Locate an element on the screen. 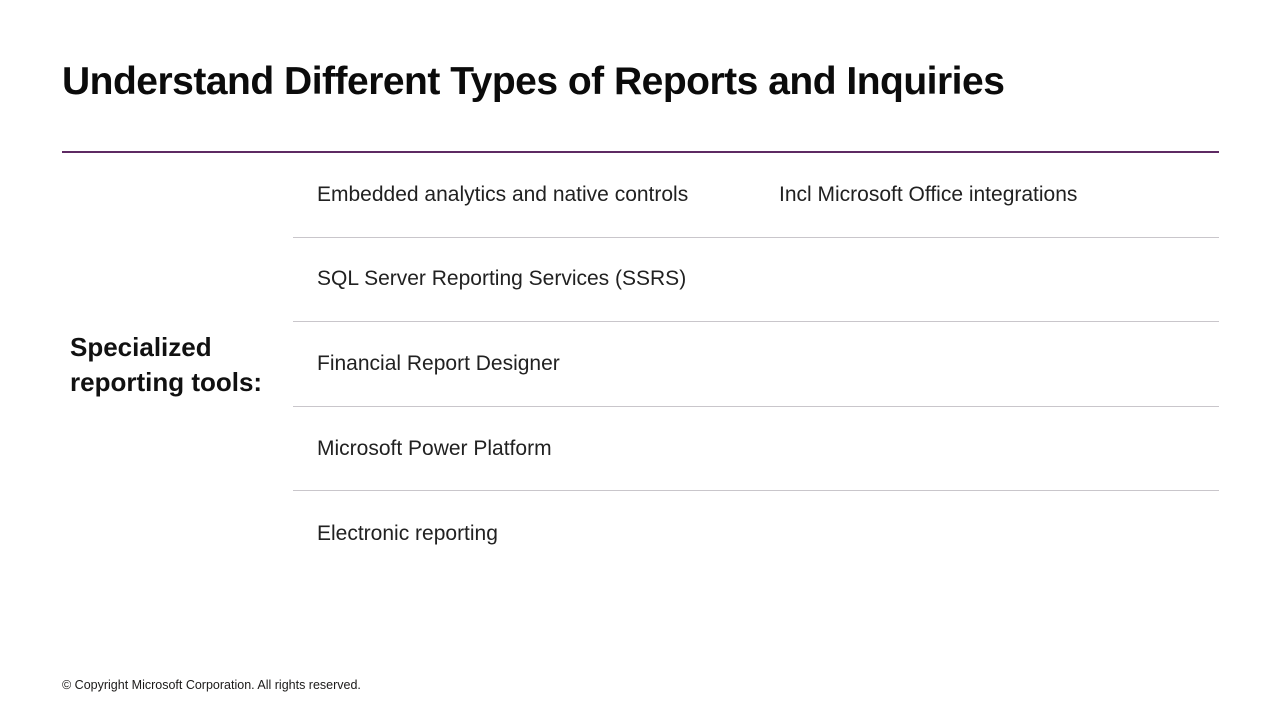 This screenshot has height=720, width=1280. table-row: Microsoft Power Platform is located at coordinates (756, 449).